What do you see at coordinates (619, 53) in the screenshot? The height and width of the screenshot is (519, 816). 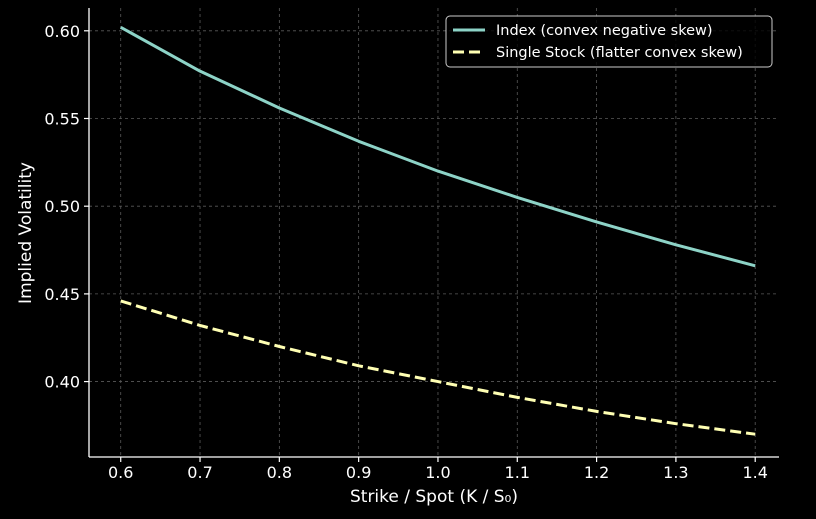 I see `legend-label-1: Single Stock (flatter convex skew)` at bounding box center [619, 53].